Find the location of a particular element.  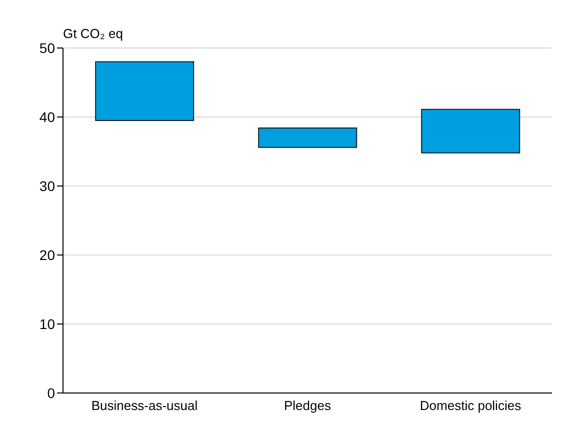

x-tick-label: Pledges is located at coordinates (308, 406).